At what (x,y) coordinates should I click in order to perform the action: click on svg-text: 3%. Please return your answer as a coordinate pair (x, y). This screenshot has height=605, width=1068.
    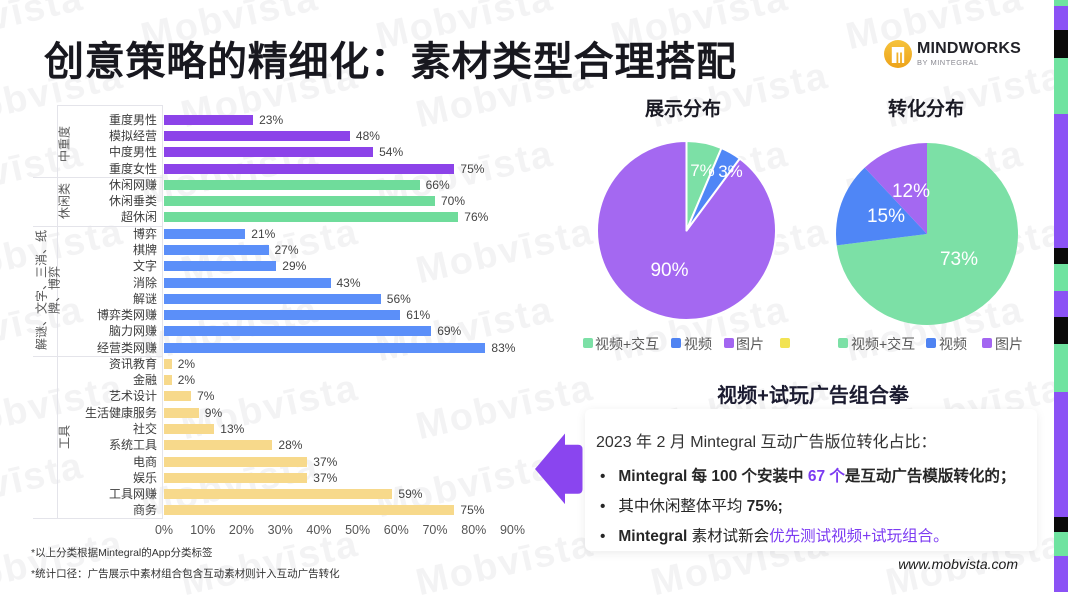
    Looking at the image, I should click on (730, 171).